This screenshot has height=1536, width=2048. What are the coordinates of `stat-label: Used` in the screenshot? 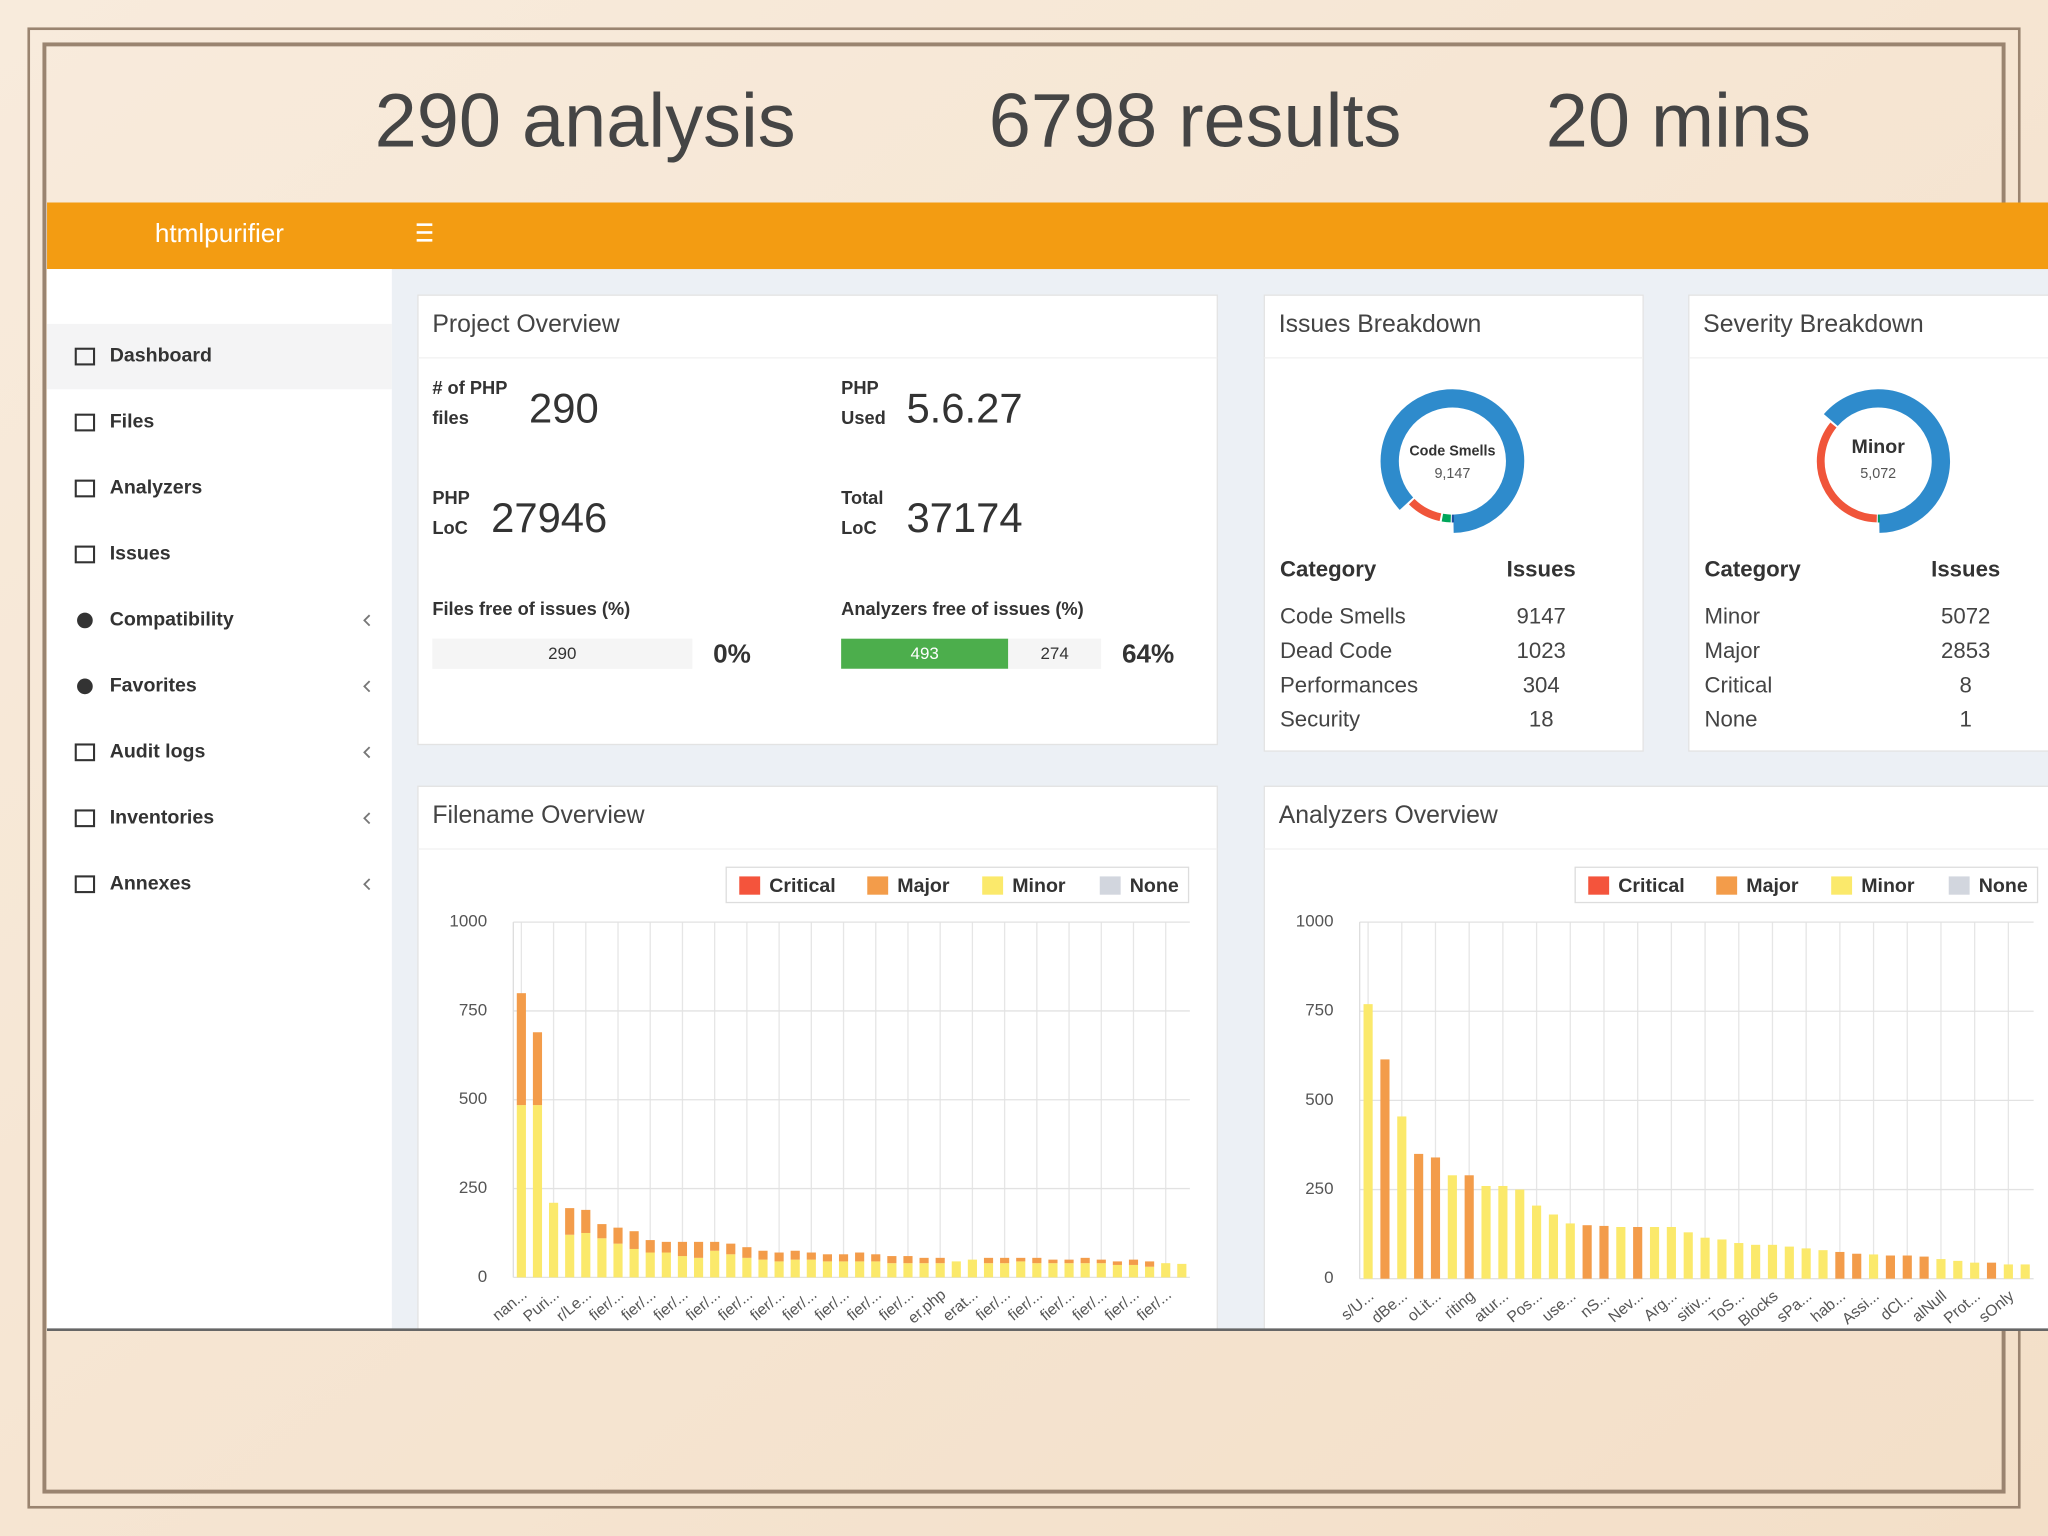 It's located at (863, 417).